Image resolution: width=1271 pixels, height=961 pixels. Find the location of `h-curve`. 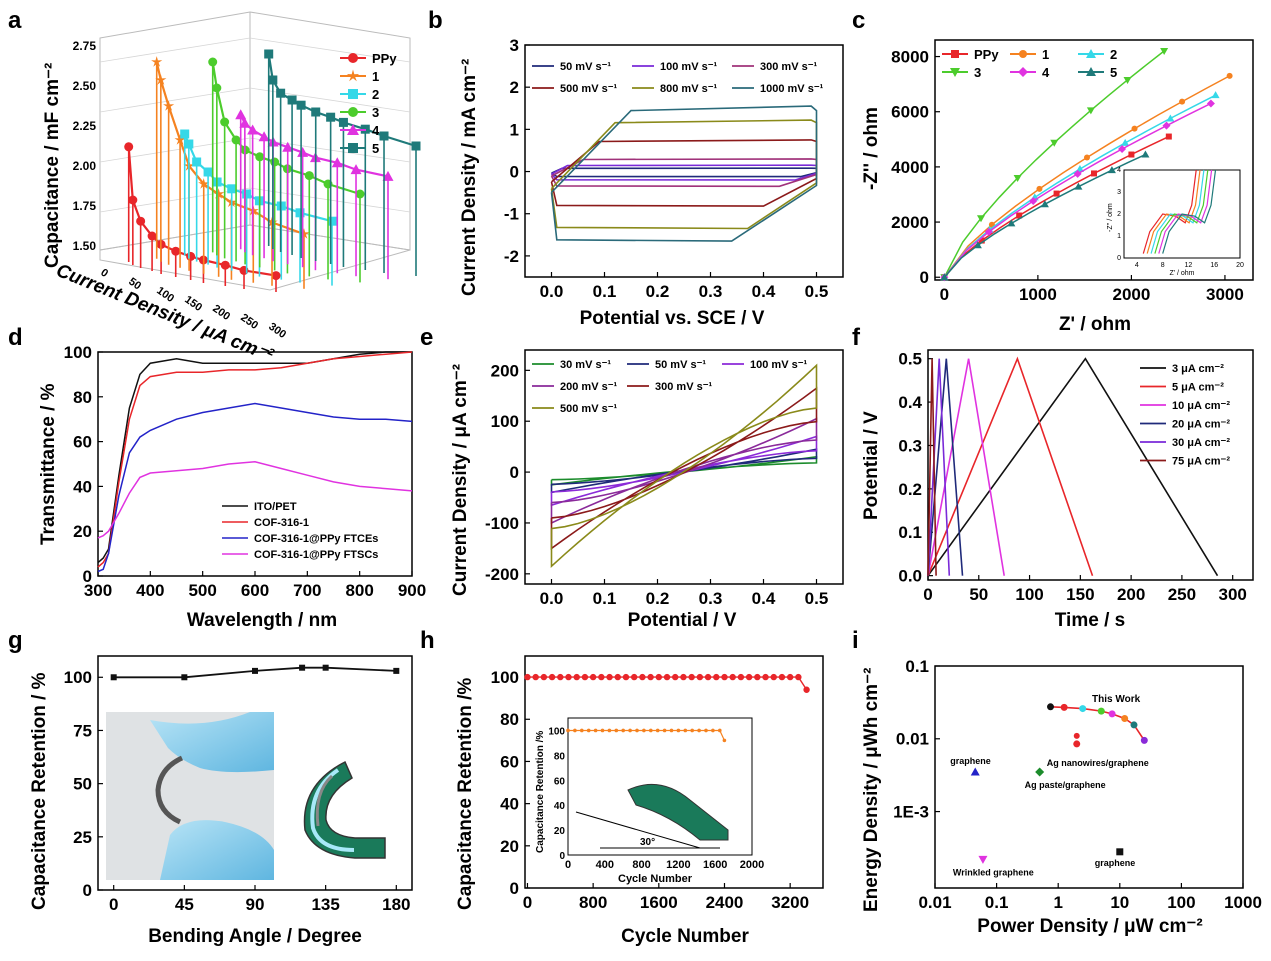

h-curve is located at coordinates (667, 683).